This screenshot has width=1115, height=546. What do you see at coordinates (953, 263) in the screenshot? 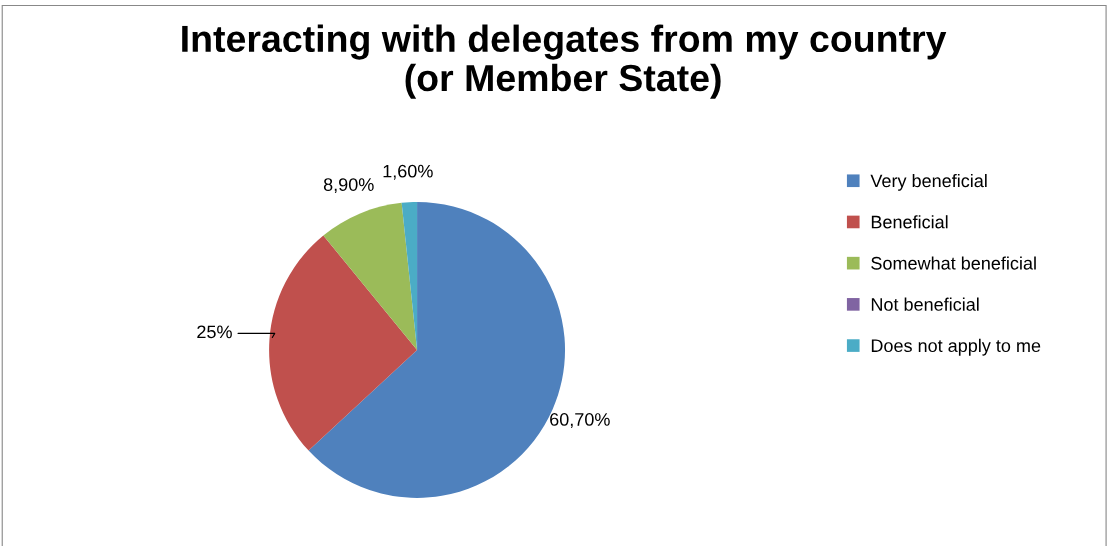
I see `legend-label: Somewhat beneficial` at bounding box center [953, 263].